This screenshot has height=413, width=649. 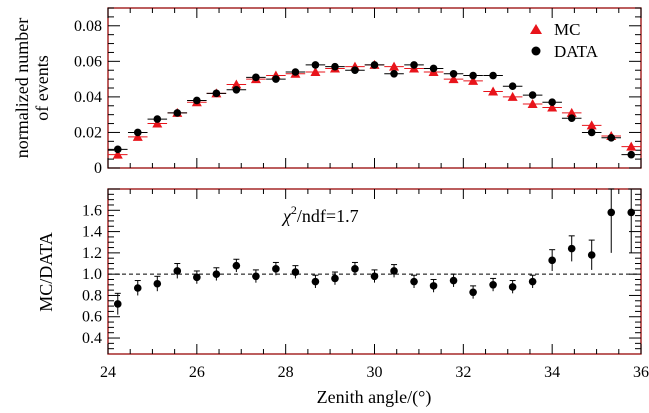 What do you see at coordinates (108, 372) in the screenshot?
I see `x-tick-label: 24` at bounding box center [108, 372].